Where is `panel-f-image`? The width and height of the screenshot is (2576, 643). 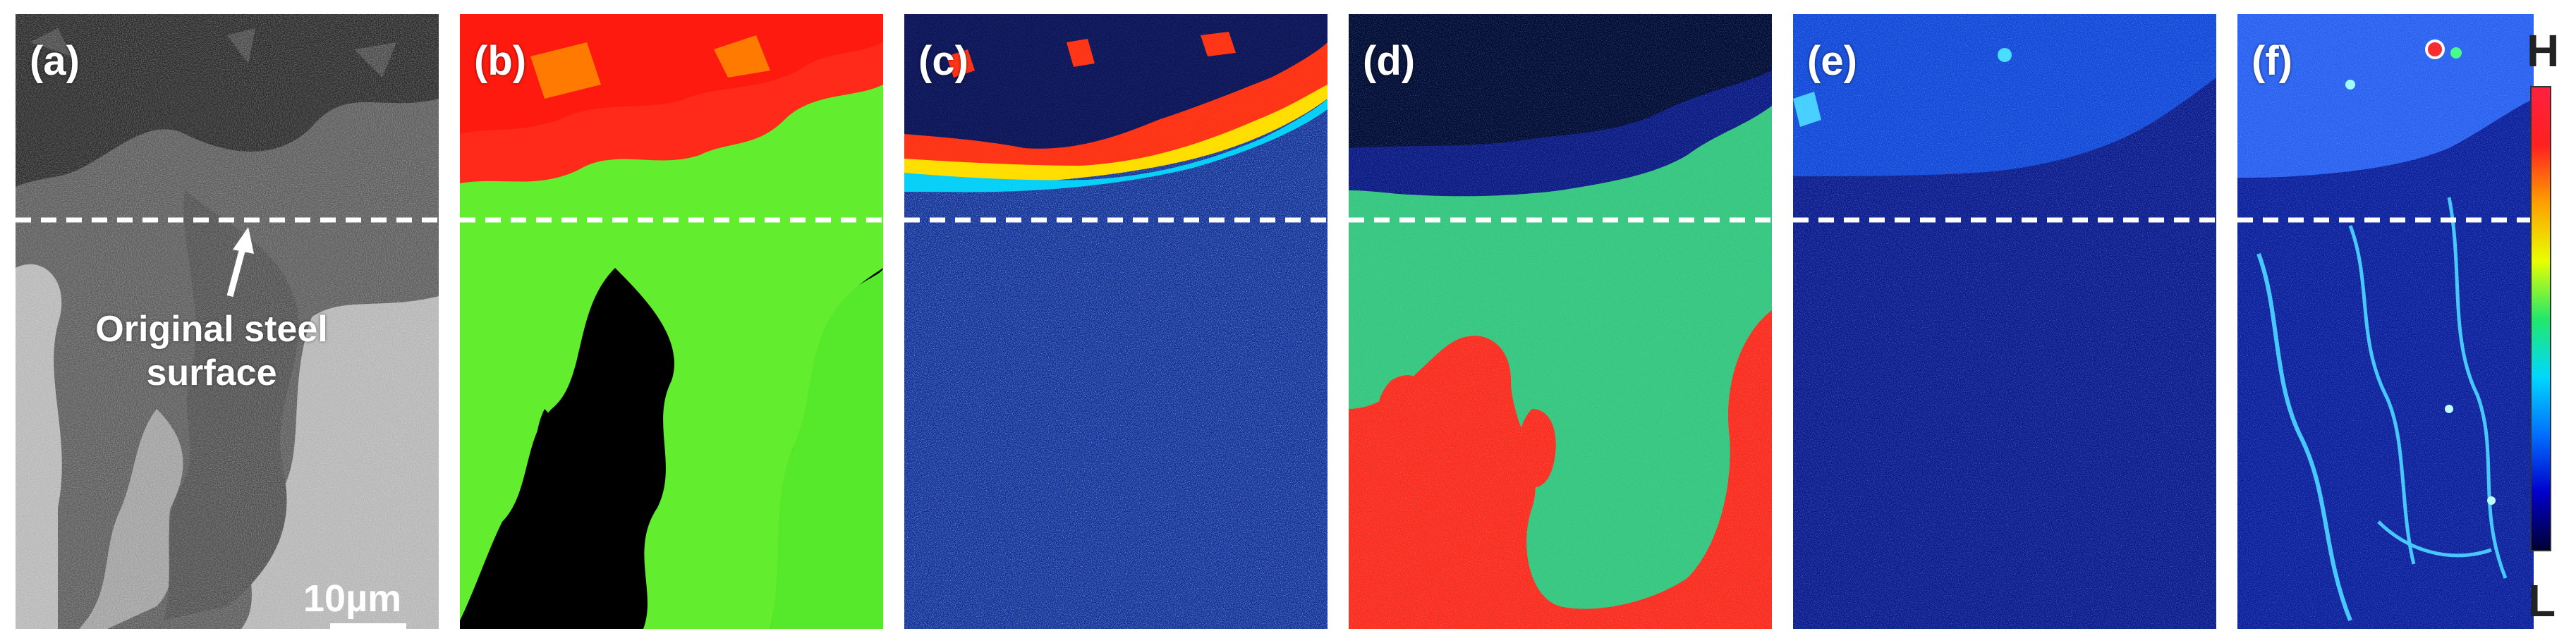
panel-f-image is located at coordinates (2385, 321).